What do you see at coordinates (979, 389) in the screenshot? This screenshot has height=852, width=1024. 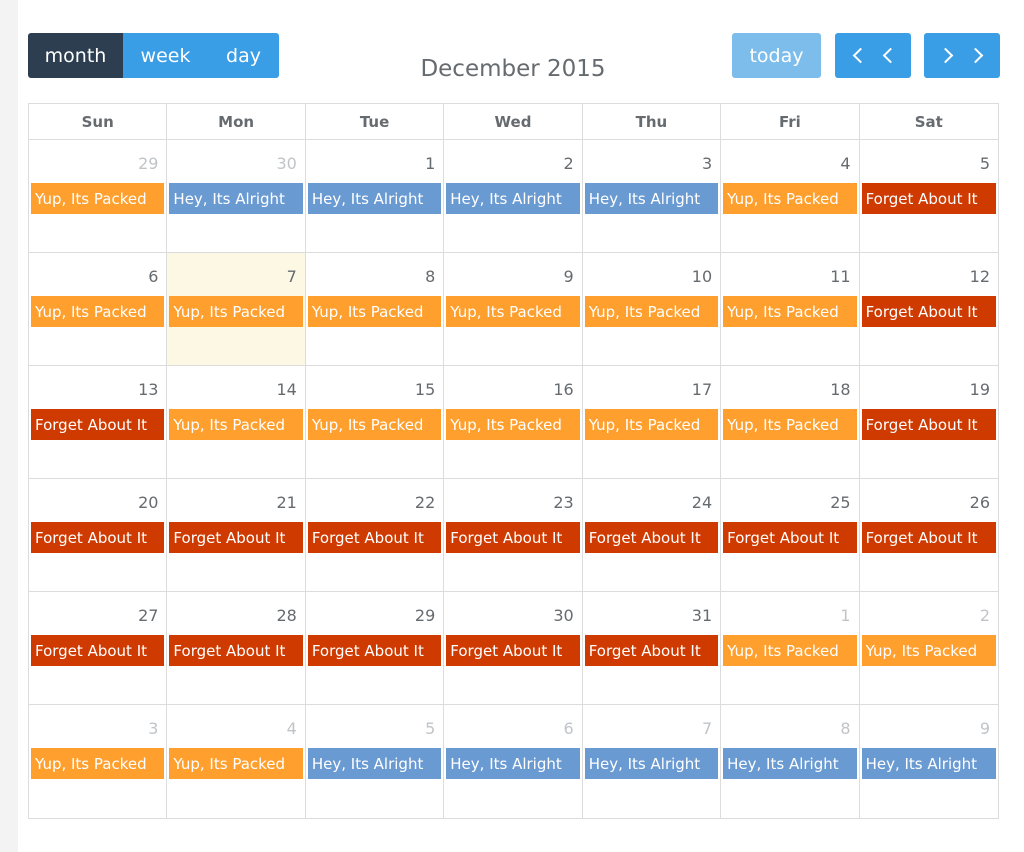 I see `day-number: 19` at bounding box center [979, 389].